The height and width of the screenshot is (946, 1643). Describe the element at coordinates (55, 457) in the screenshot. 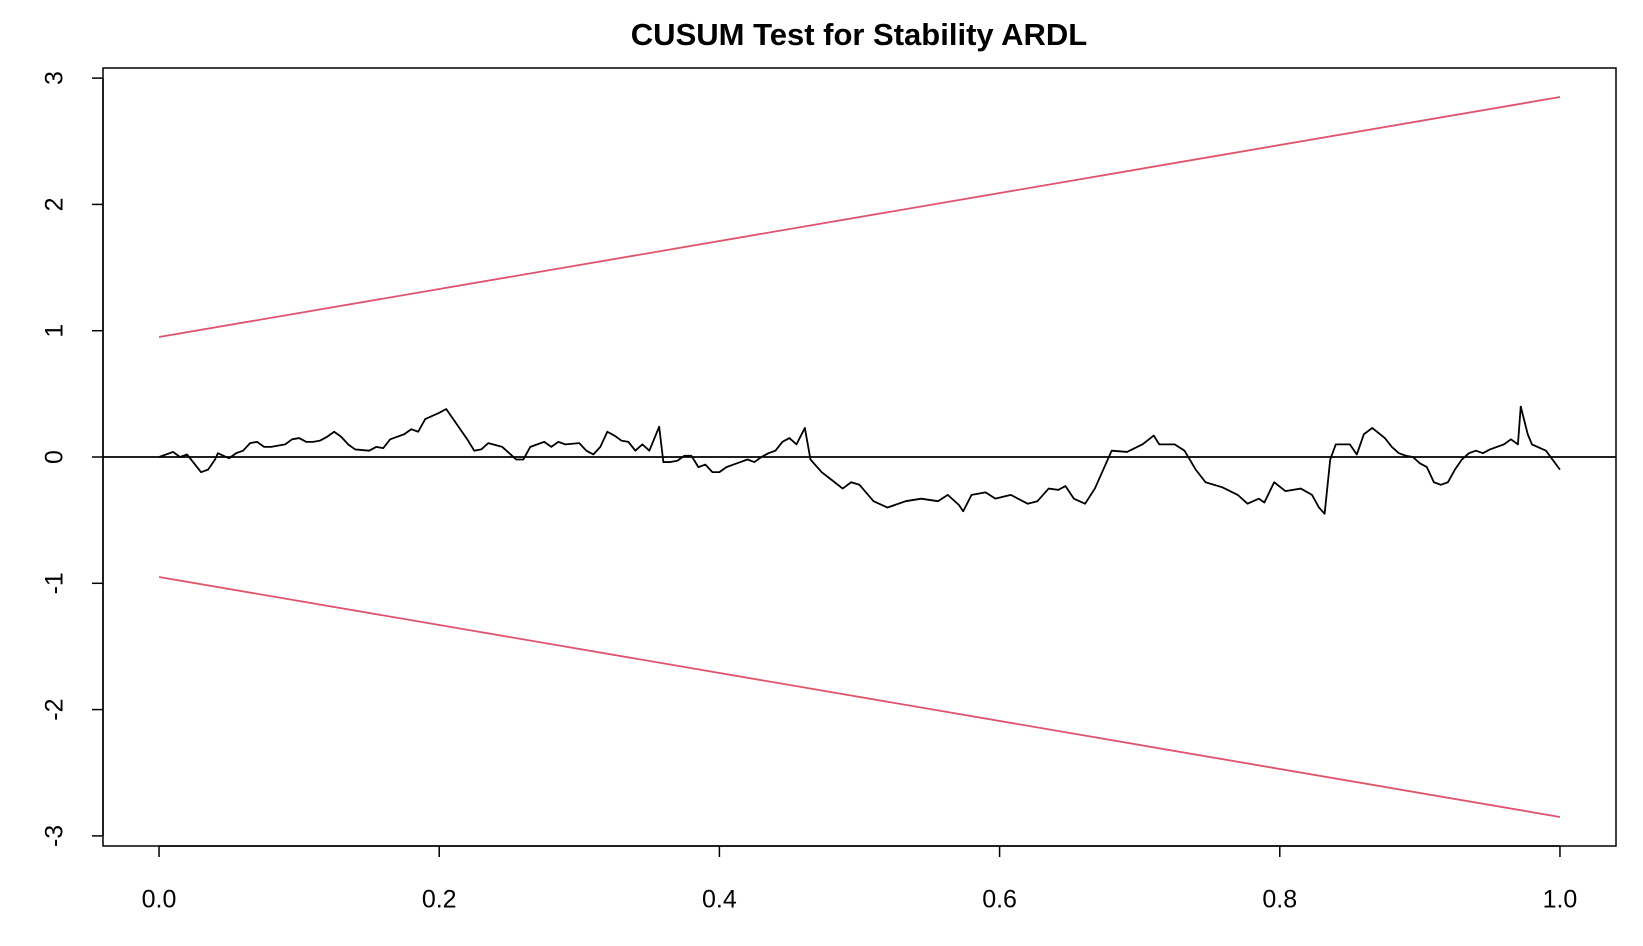

I see `y-tick-label: 0` at that location.